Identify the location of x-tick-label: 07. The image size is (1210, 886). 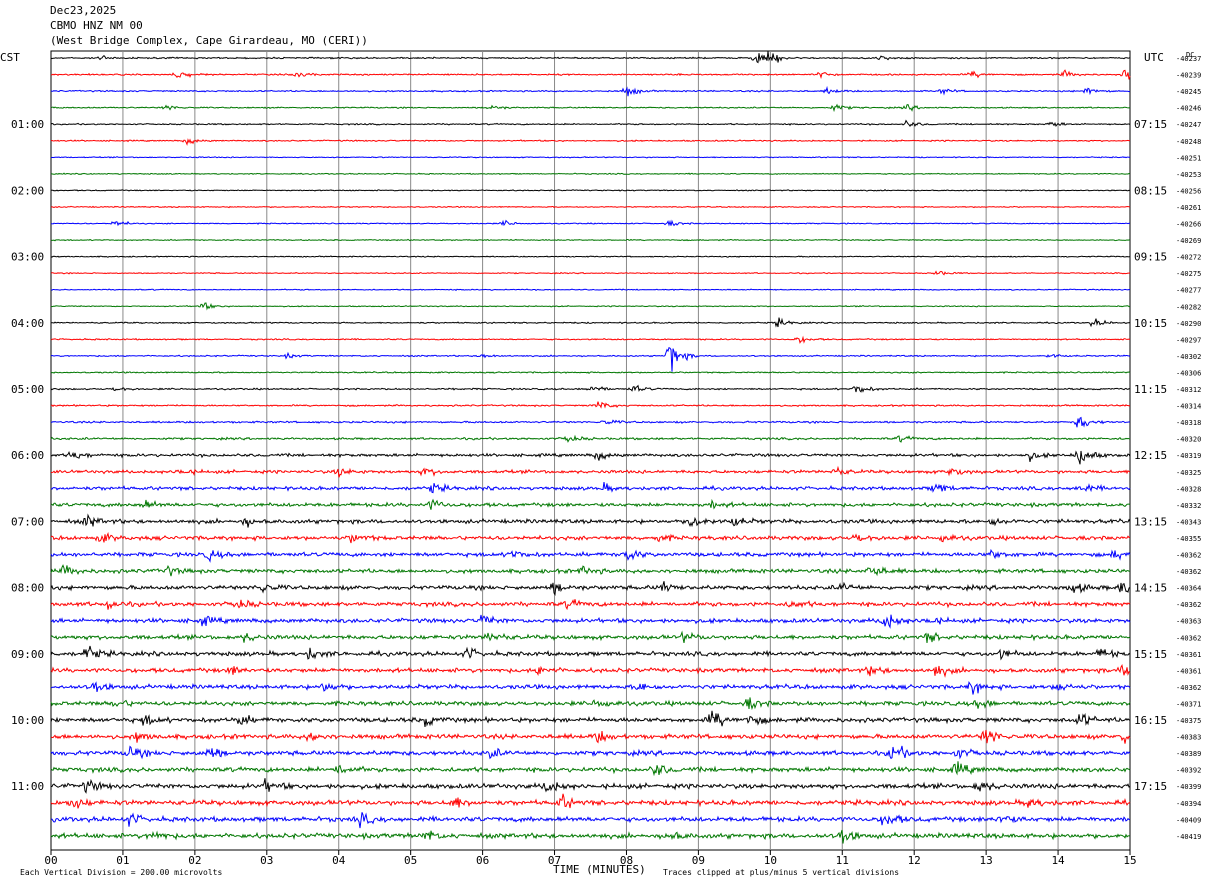
(554, 860).